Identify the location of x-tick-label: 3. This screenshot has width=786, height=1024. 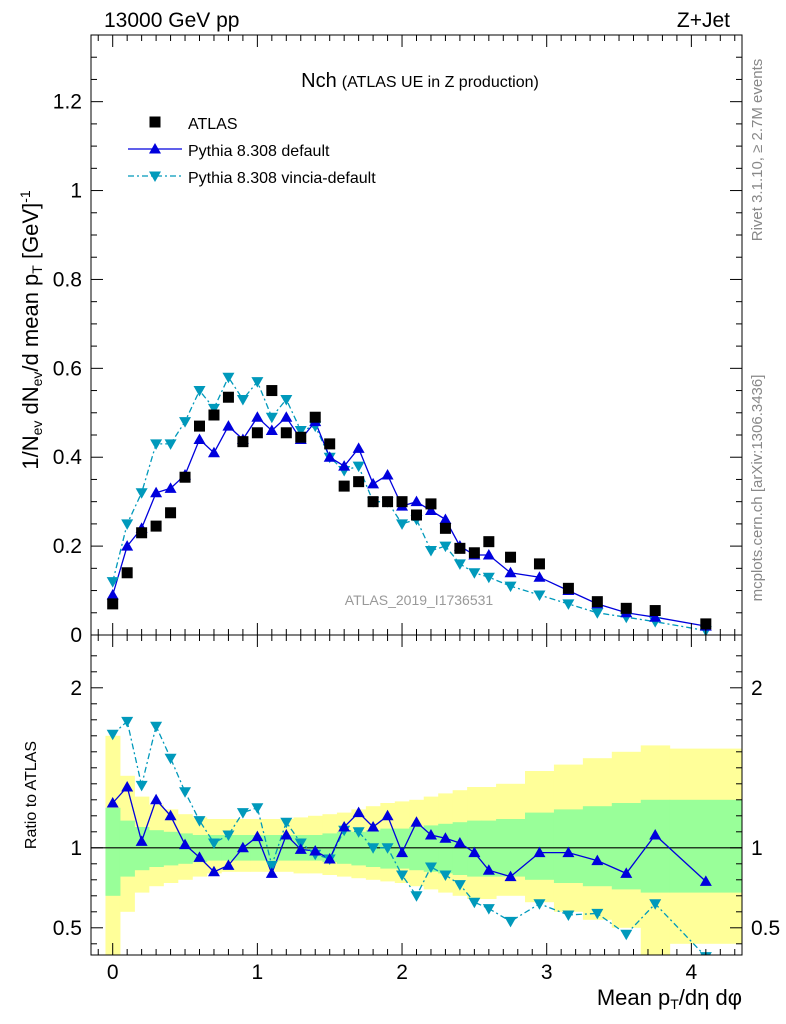
(547, 972).